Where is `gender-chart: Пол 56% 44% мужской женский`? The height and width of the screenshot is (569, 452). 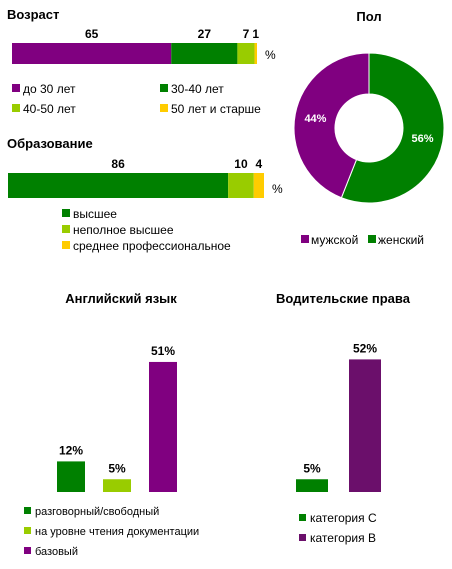 gender-chart: Пол 56% 44% мужской женский is located at coordinates (369, 128).